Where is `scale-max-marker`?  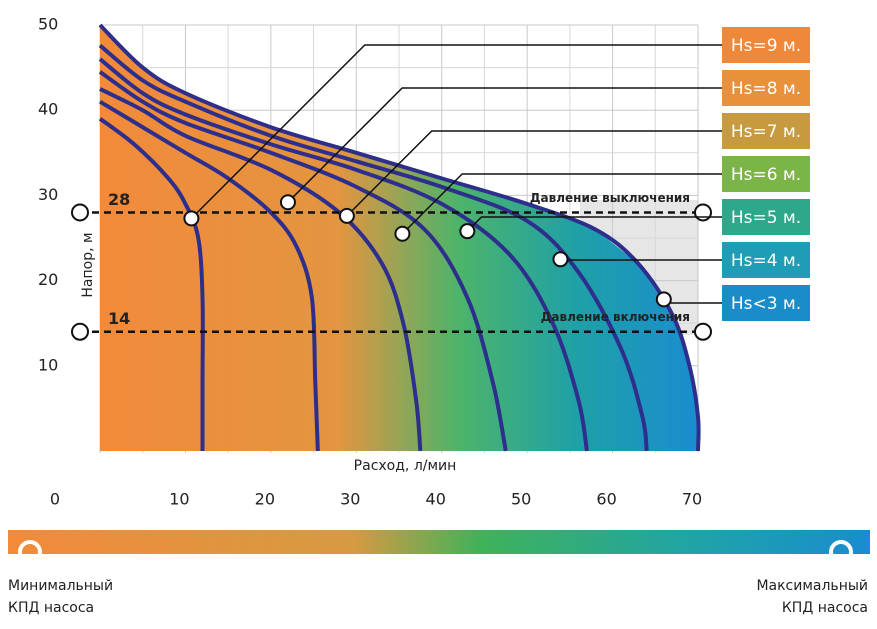
scale-max-marker is located at coordinates (841, 552).